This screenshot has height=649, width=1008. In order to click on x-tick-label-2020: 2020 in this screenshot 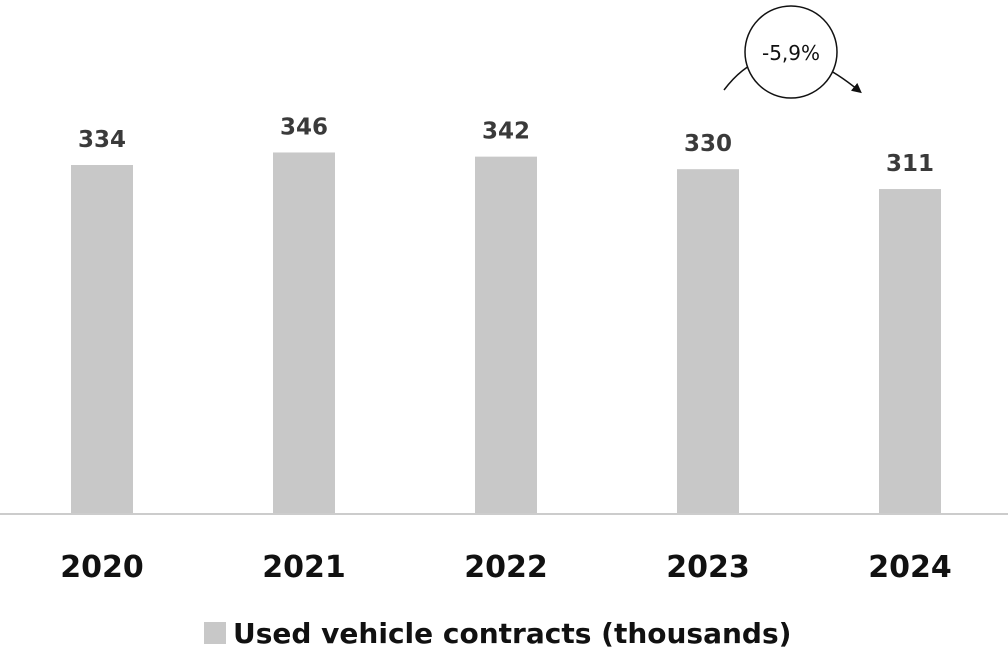, I will do `click(102, 567)`.